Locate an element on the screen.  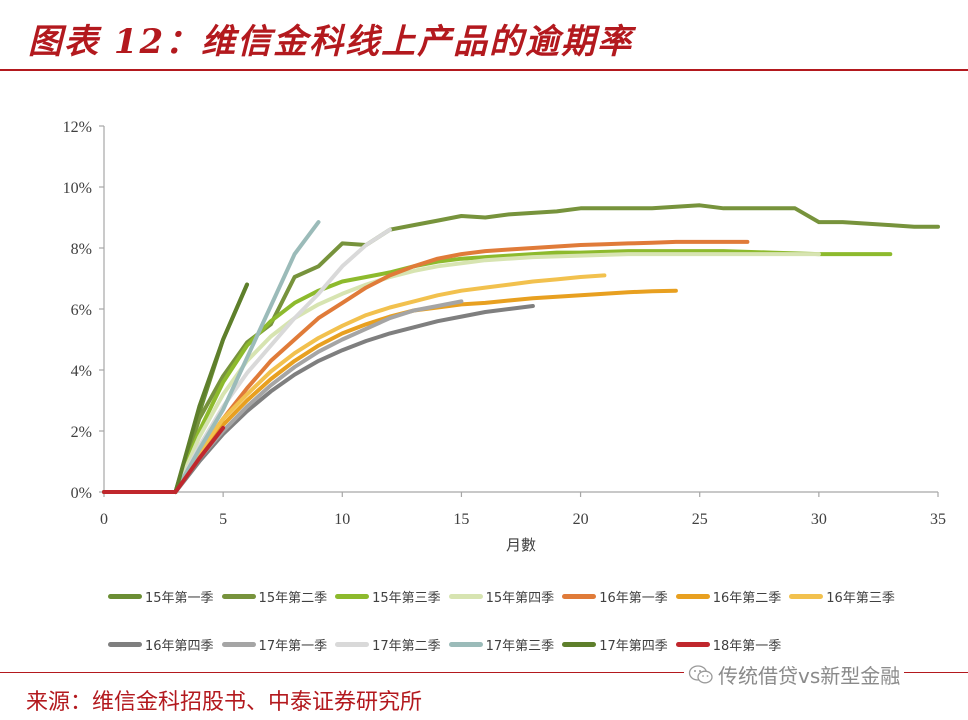
legend-label: 16年第四季 is located at coordinates (179, 646).